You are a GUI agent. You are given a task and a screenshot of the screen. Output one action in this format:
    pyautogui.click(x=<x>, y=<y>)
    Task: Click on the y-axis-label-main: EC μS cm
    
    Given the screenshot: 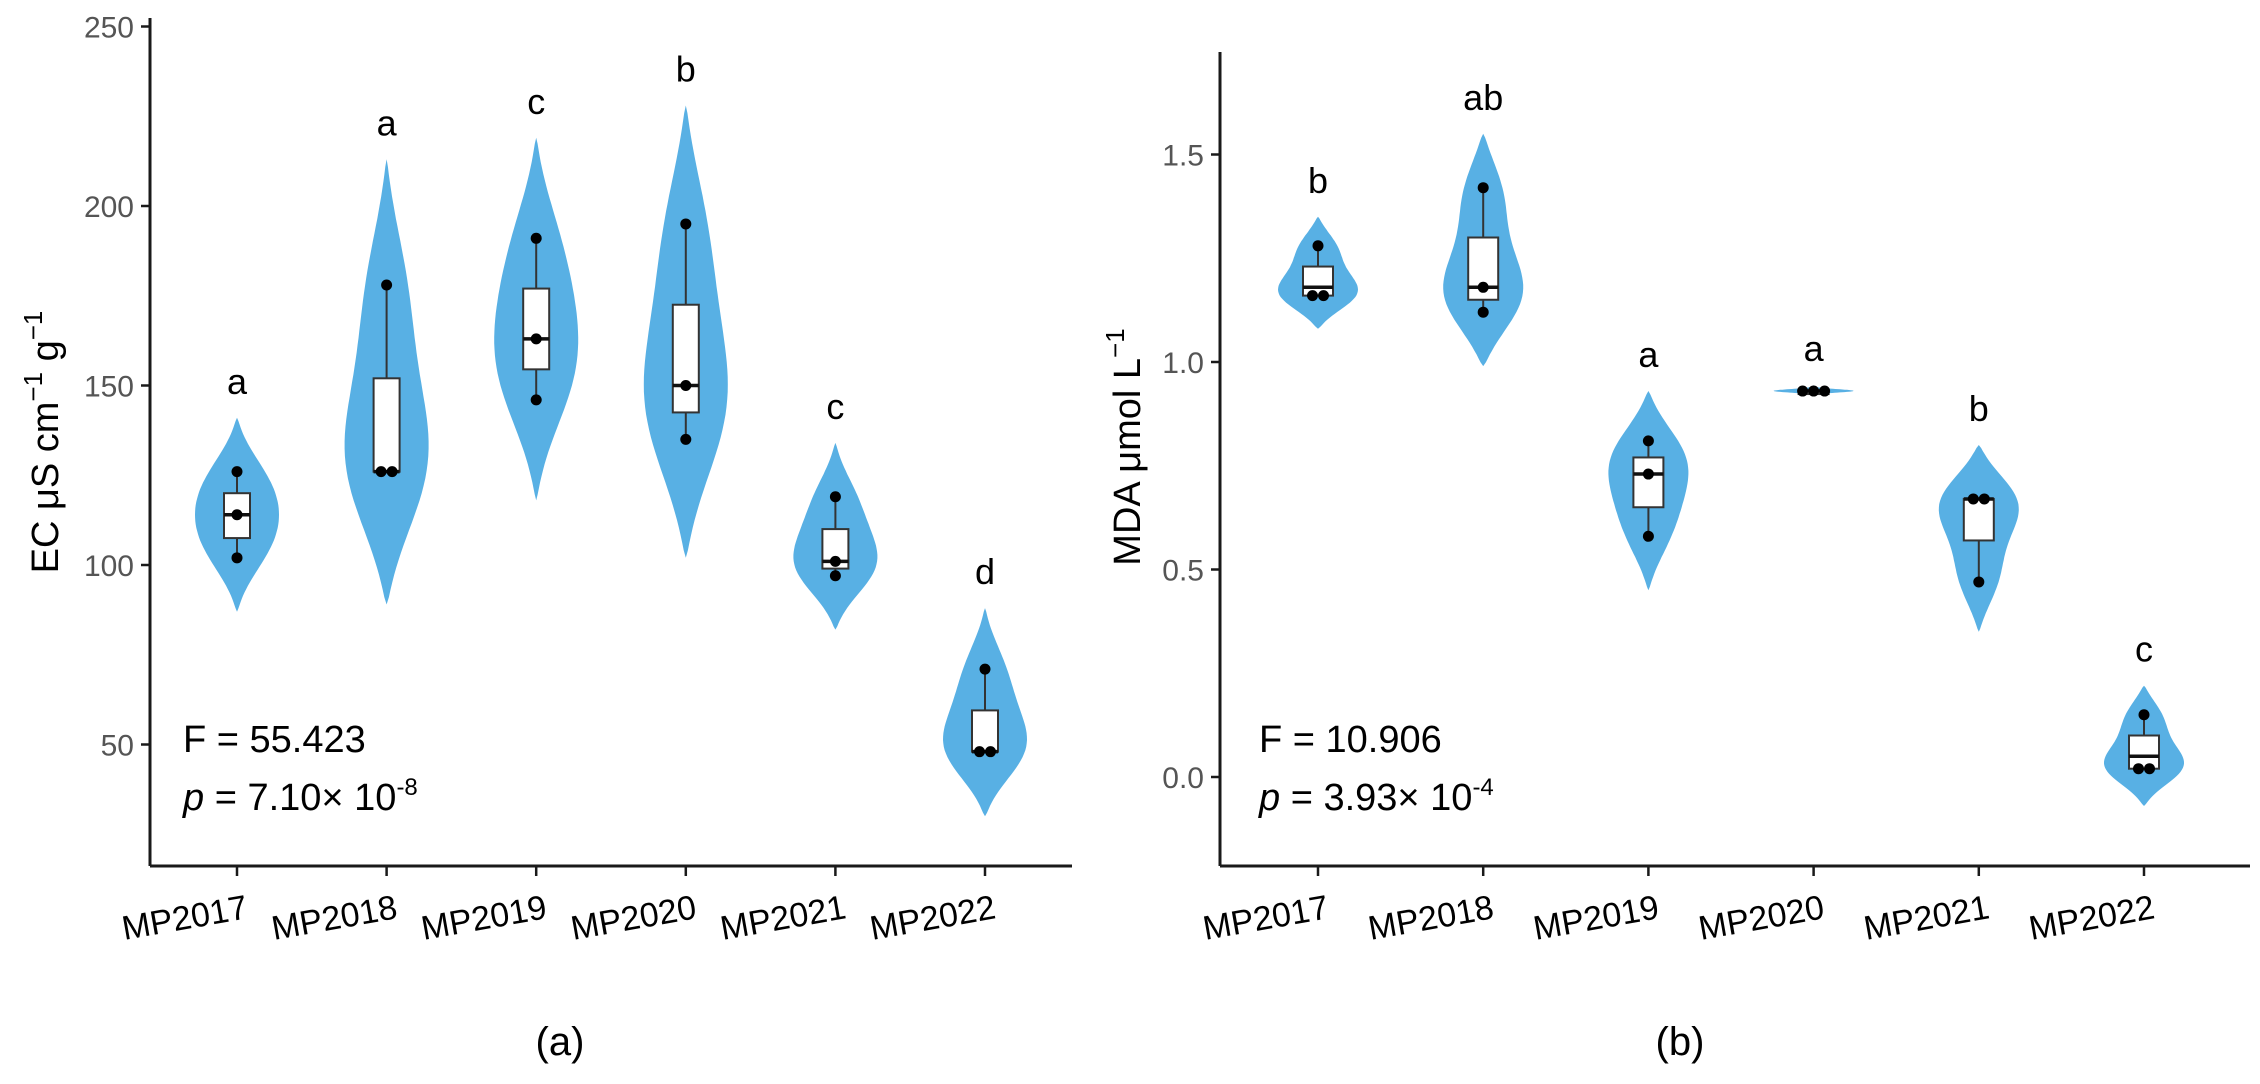 What is the action you would take?
    pyautogui.click(x=46, y=488)
    